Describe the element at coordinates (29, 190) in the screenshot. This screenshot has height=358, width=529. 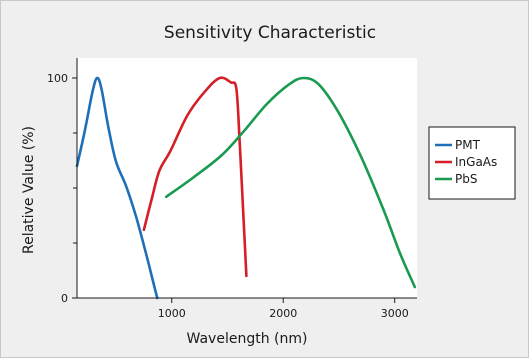
I see `y-axis-label: Relative Value (%)` at that location.